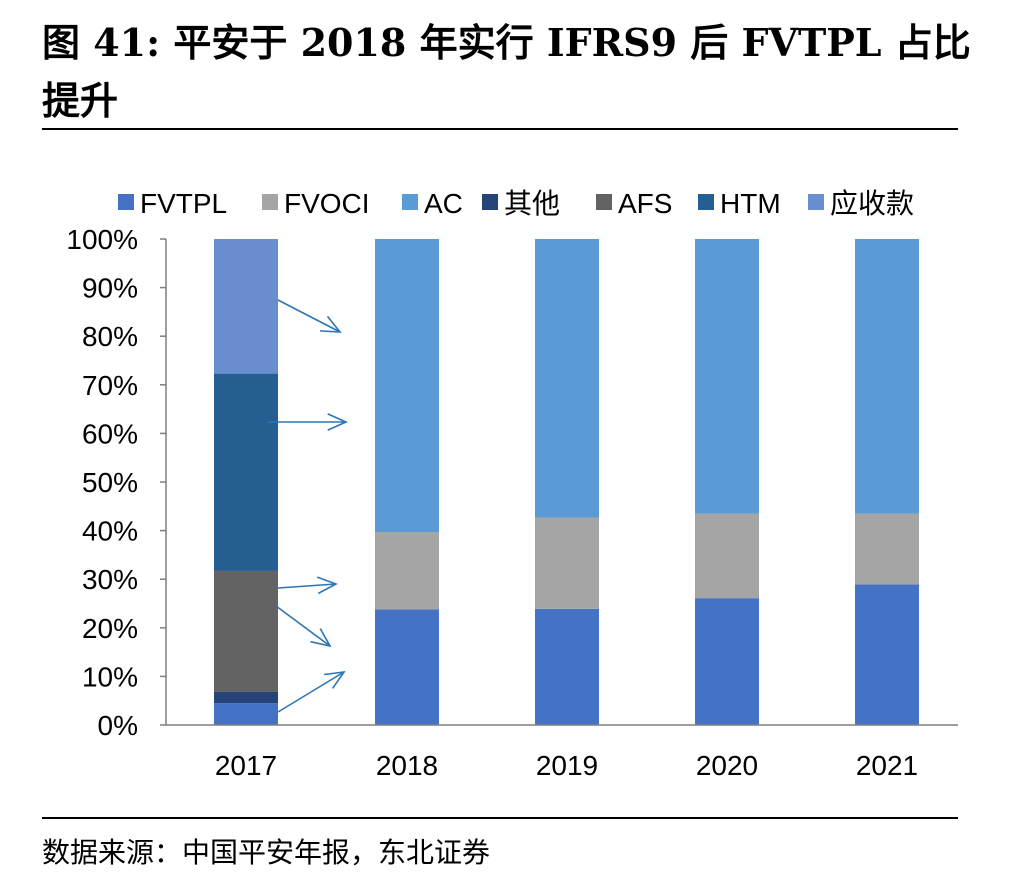  I want to click on legend-label: FVOCI, so click(327, 203).